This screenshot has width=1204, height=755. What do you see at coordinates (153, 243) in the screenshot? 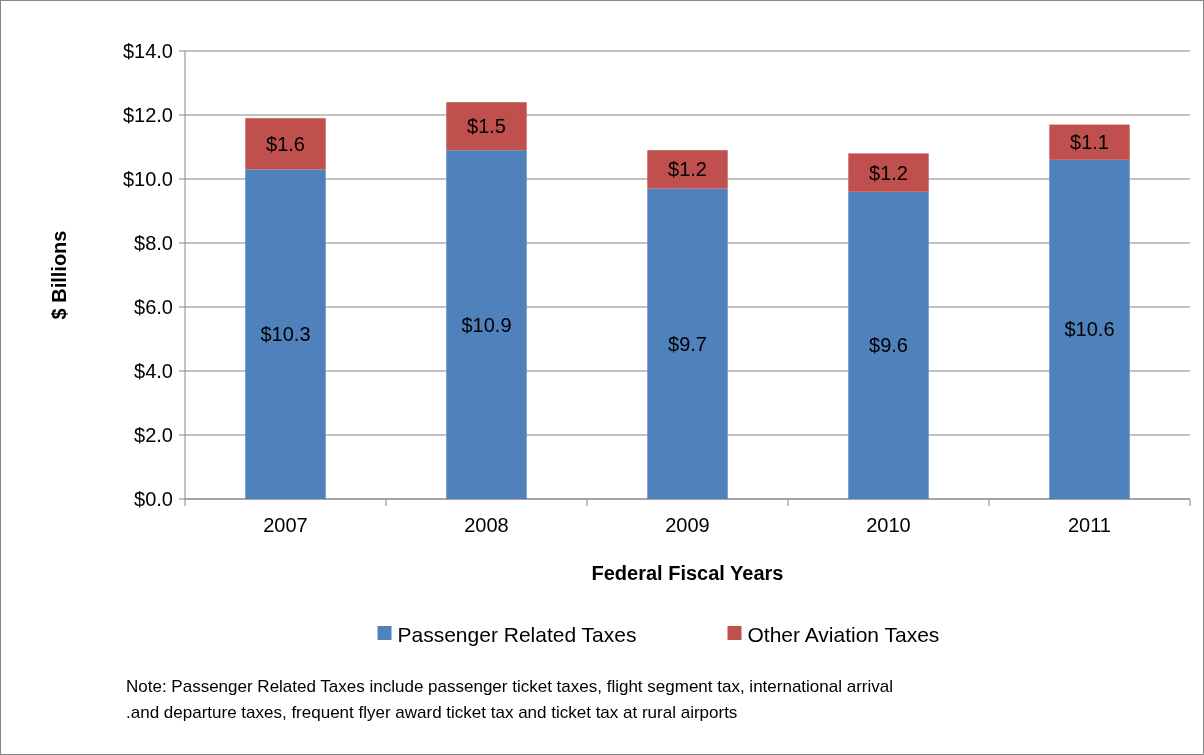
I see `y-tick-label: $8.0` at bounding box center [153, 243].